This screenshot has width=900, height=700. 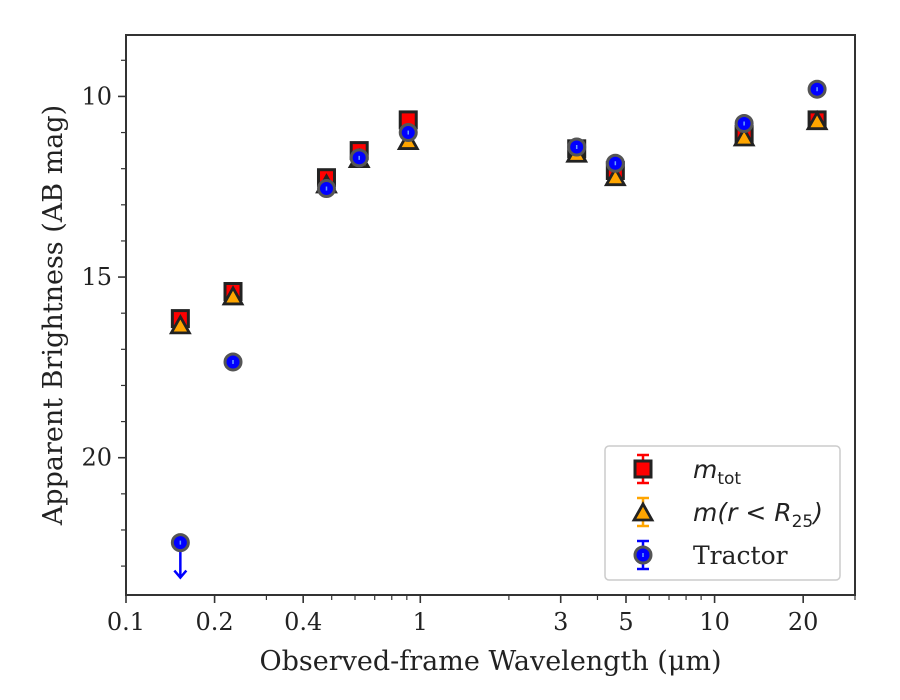 I want to click on y-tick-label: 15, so click(x=96, y=277).